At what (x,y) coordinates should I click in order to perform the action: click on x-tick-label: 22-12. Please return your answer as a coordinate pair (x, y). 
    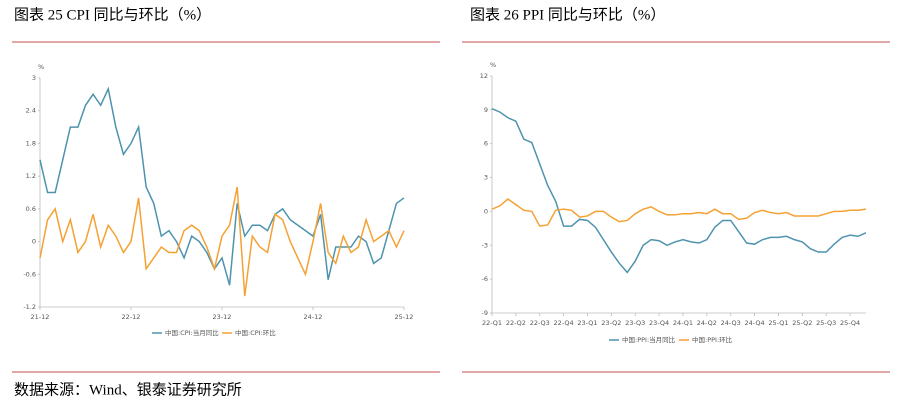
    Looking at the image, I should click on (131, 317).